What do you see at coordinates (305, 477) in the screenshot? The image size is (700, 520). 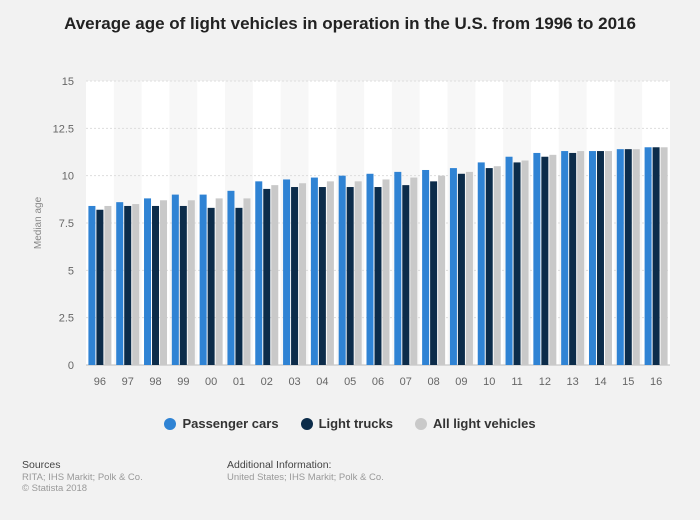 I see `additional-info-text: United States; IHS Markit; Polk & Co.` at bounding box center [305, 477].